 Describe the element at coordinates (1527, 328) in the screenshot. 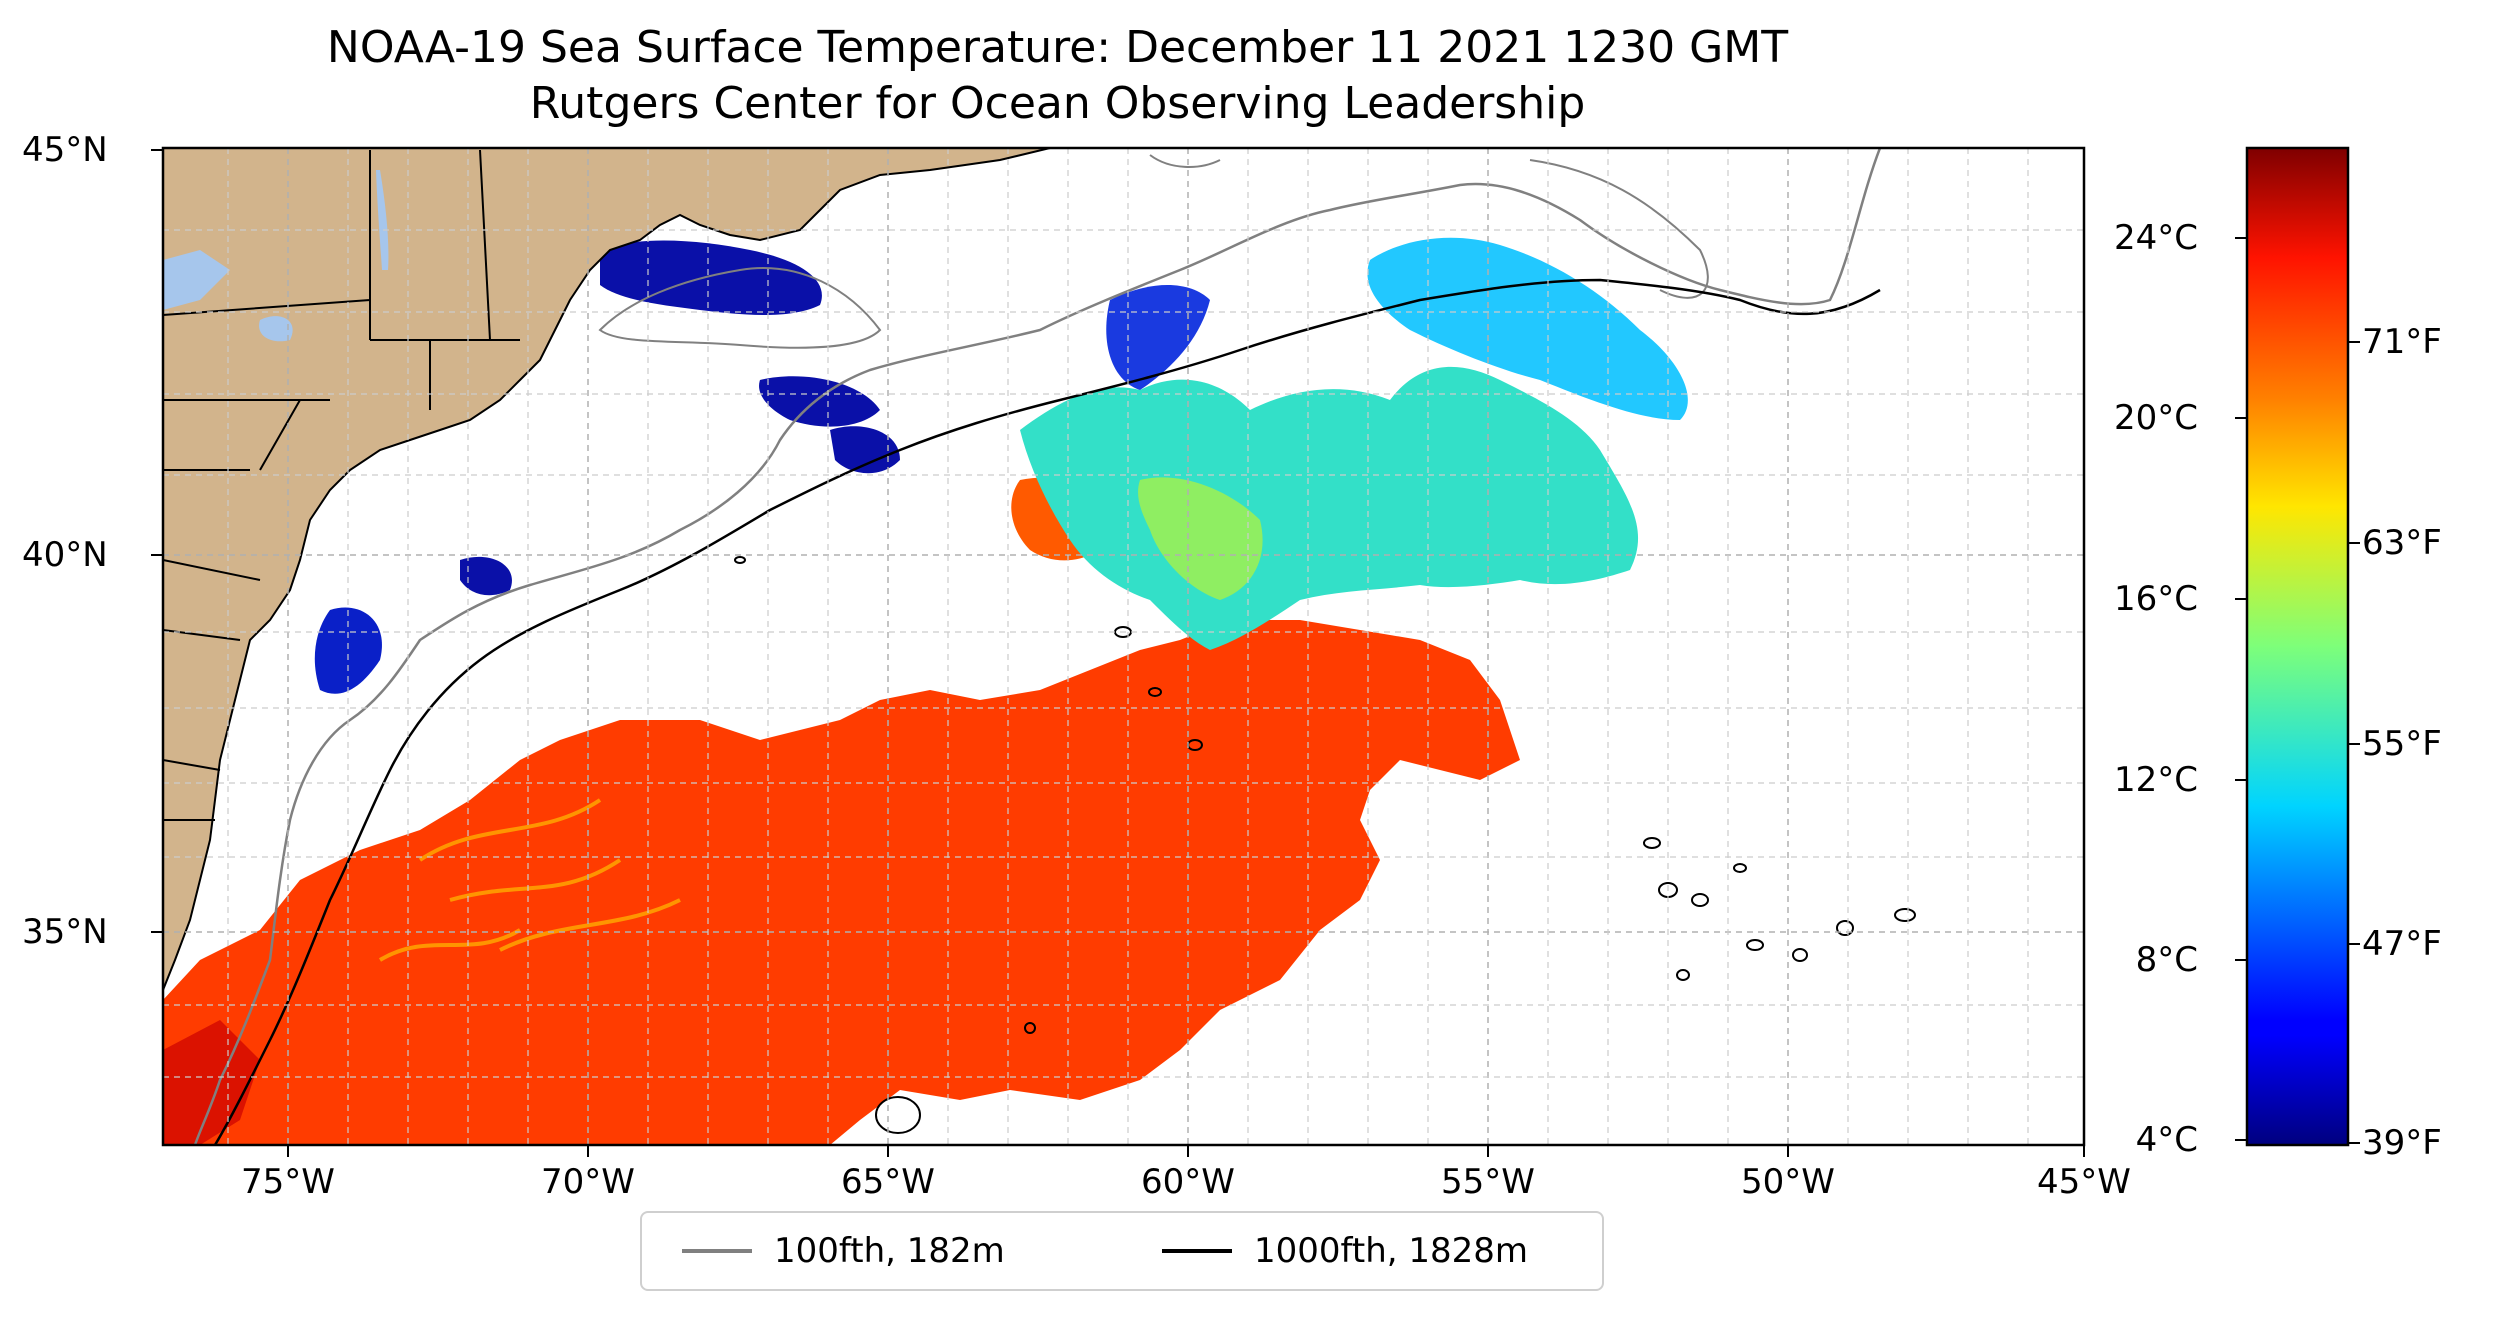

I see `sst-cyan-north` at that location.